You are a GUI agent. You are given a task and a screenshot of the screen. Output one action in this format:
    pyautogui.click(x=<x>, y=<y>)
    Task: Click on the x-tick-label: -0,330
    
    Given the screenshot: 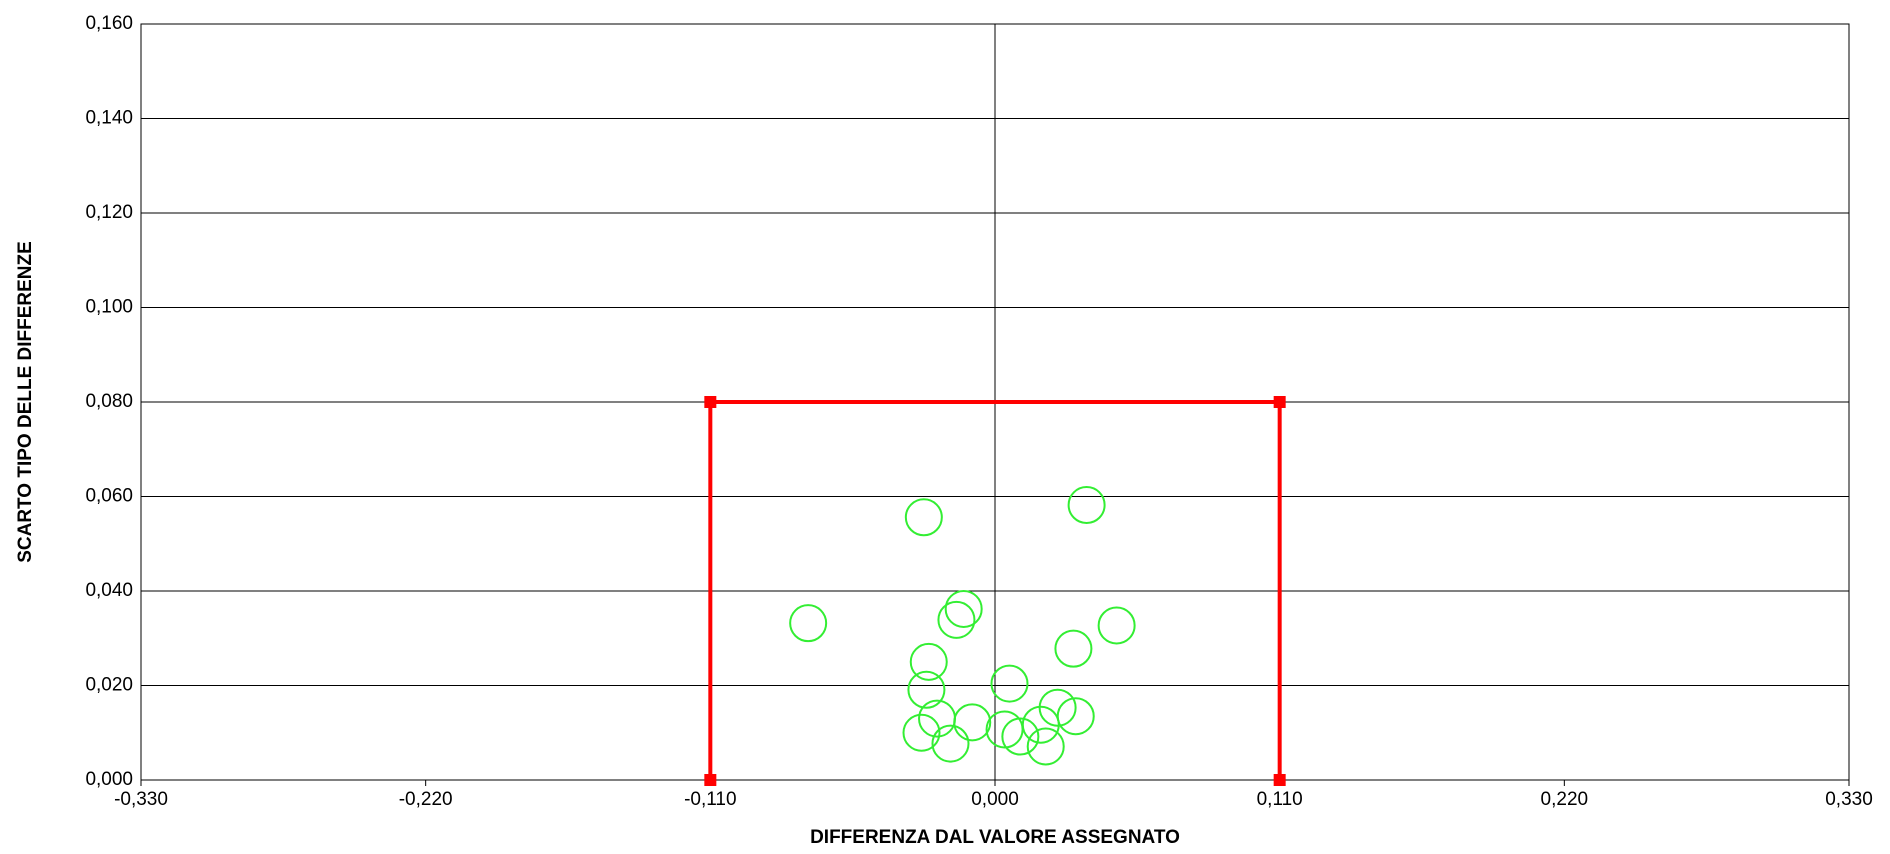 What is the action you would take?
    pyautogui.click(x=141, y=799)
    